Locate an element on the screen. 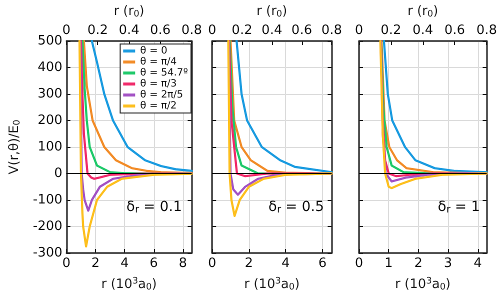 The height and width of the screenshot is (297, 500). legend-label: θ = π/4 is located at coordinates (158, 62).